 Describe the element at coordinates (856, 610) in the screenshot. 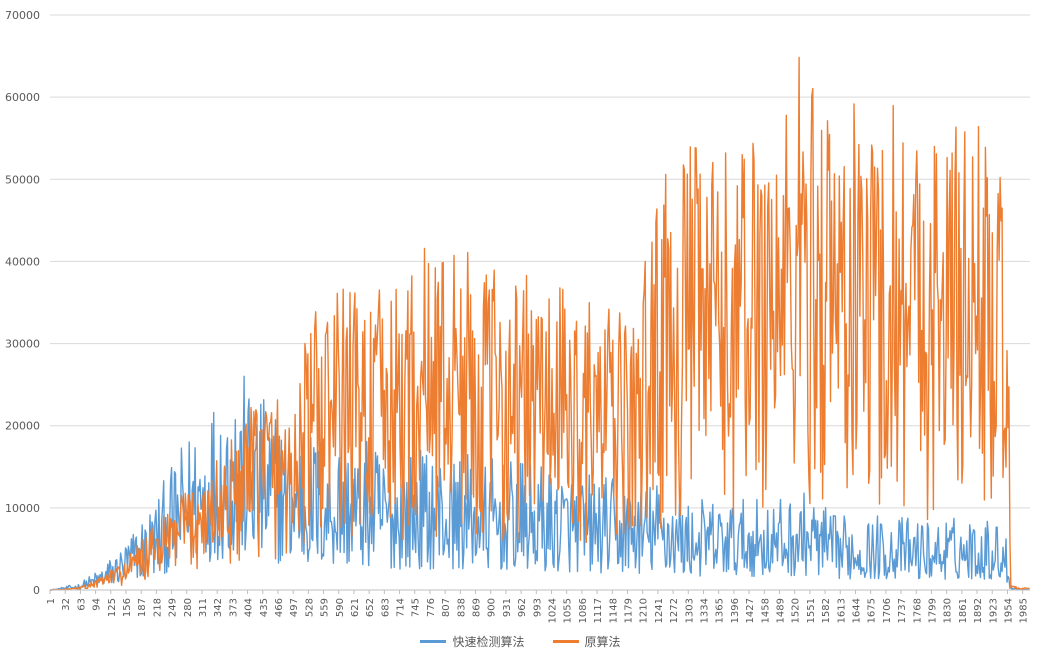

I see `x-tick-label: 1644` at that location.